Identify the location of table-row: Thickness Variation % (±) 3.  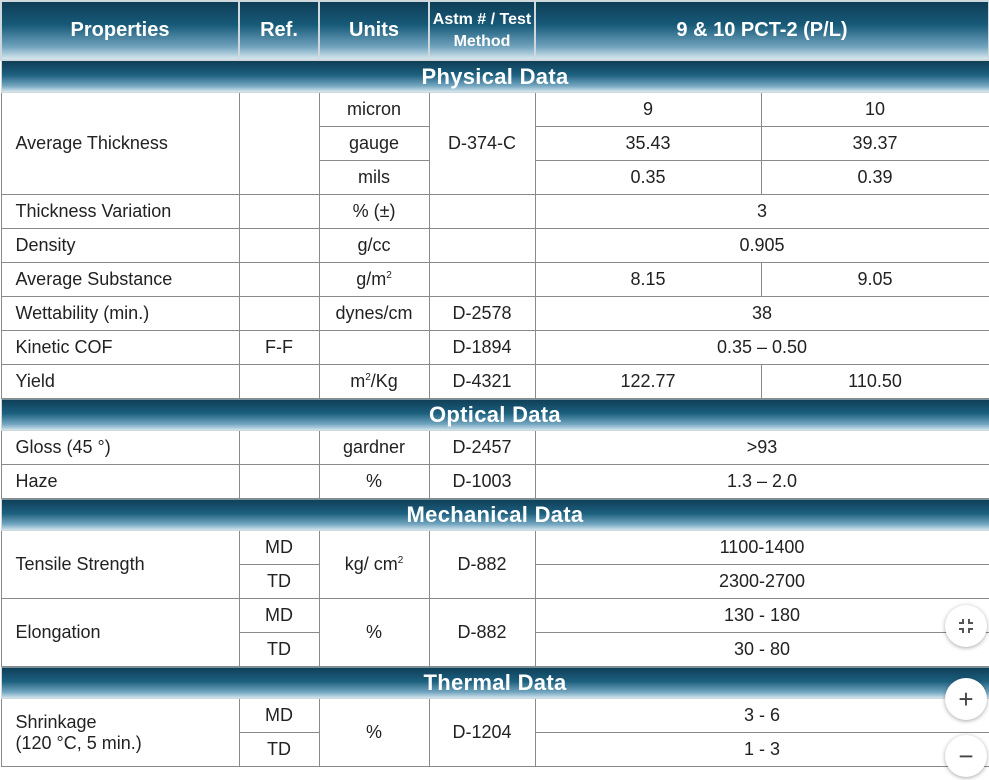
(494, 211).